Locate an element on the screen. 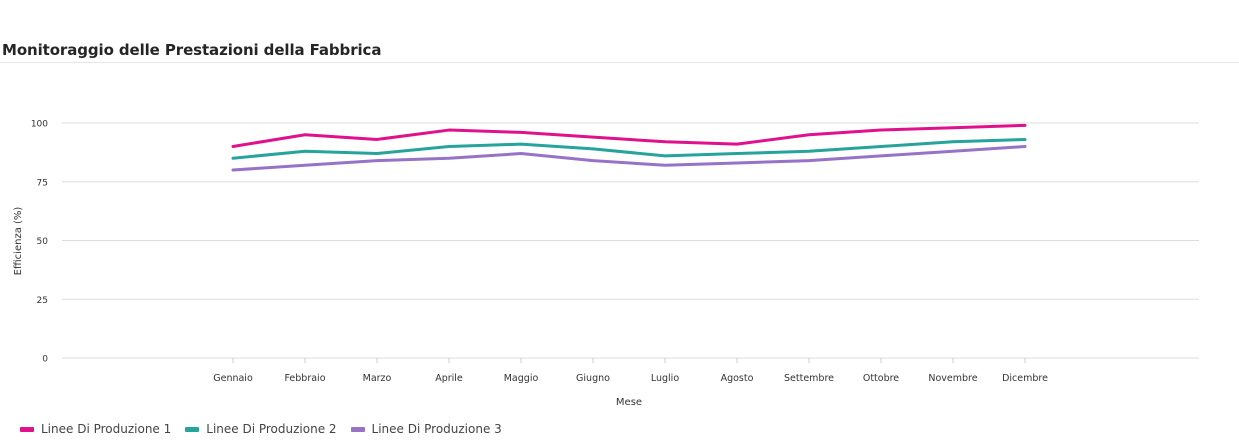 Image resolution: width=1239 pixels, height=445 pixels. legend-item-2: Linee Di Produzione 2 is located at coordinates (261, 429).